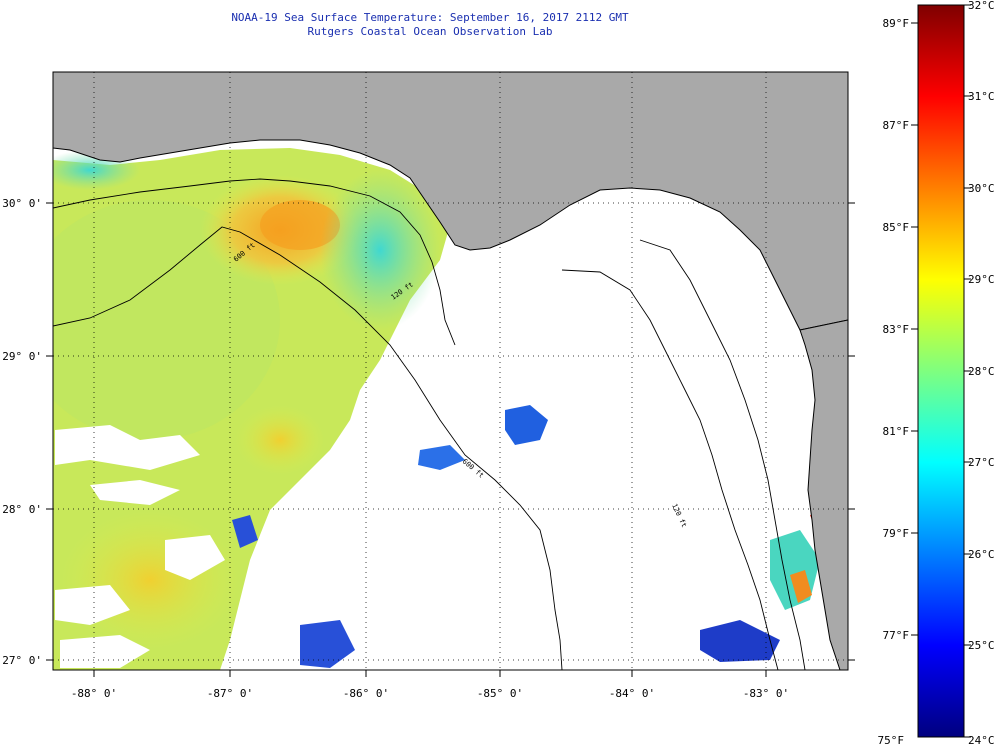 This screenshot has width=1000, height=754. Describe the element at coordinates (300, 225) in the screenshot. I see `warm-core-center` at that location.